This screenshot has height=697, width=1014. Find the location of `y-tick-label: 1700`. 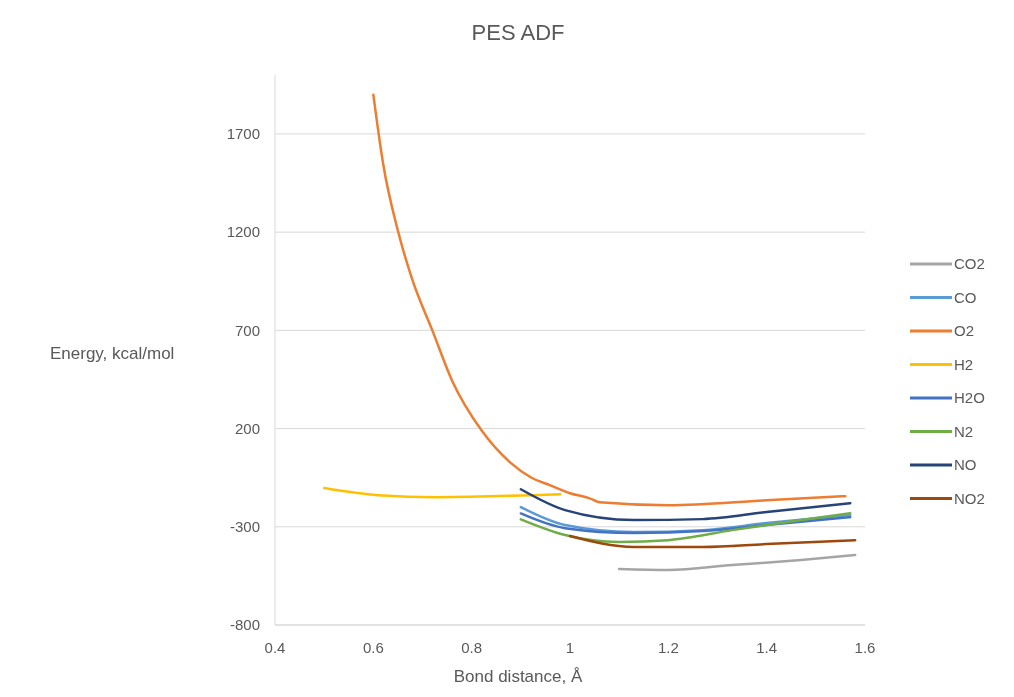

y-tick-label: 1700 is located at coordinates (243, 134).